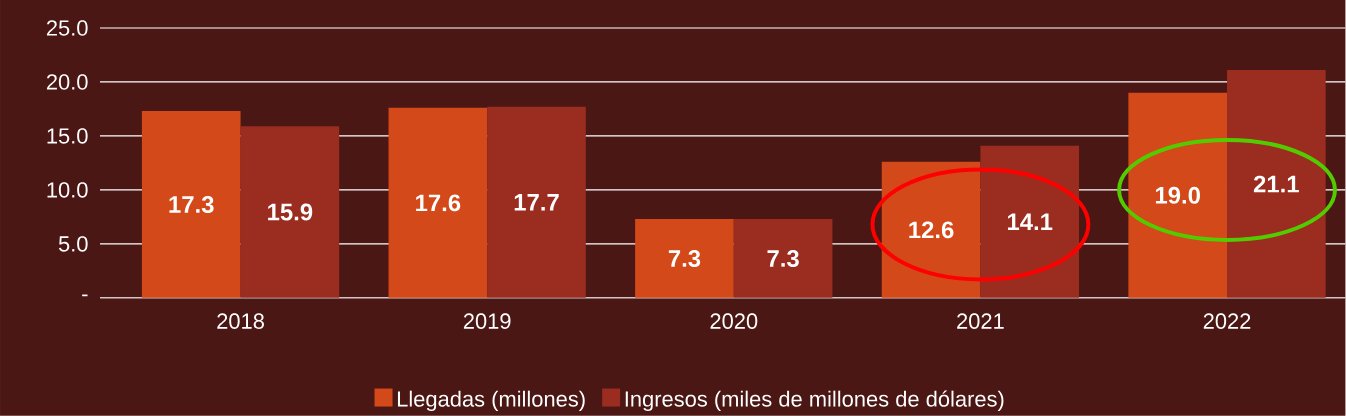 This screenshot has width=1346, height=416. I want to click on data-label: 12.6, so click(931, 230).